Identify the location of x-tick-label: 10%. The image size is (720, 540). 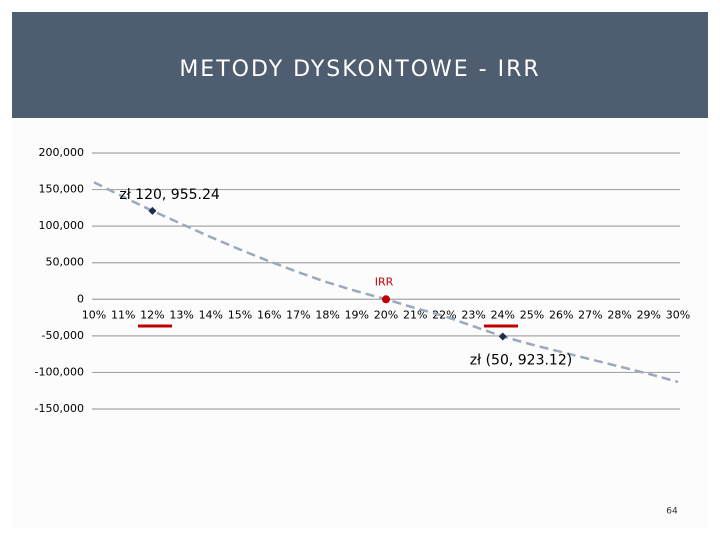
(94, 314).